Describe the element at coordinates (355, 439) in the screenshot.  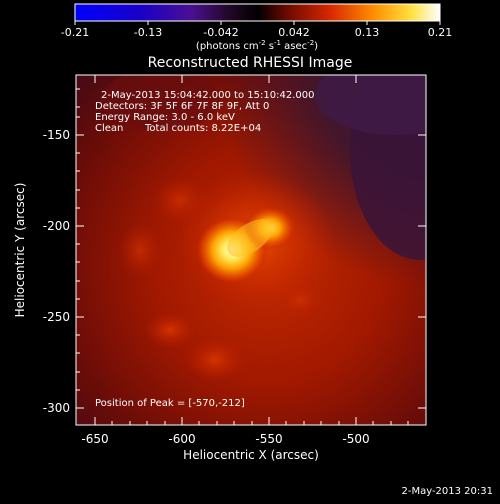
I see `x-tick-label: -500` at that location.